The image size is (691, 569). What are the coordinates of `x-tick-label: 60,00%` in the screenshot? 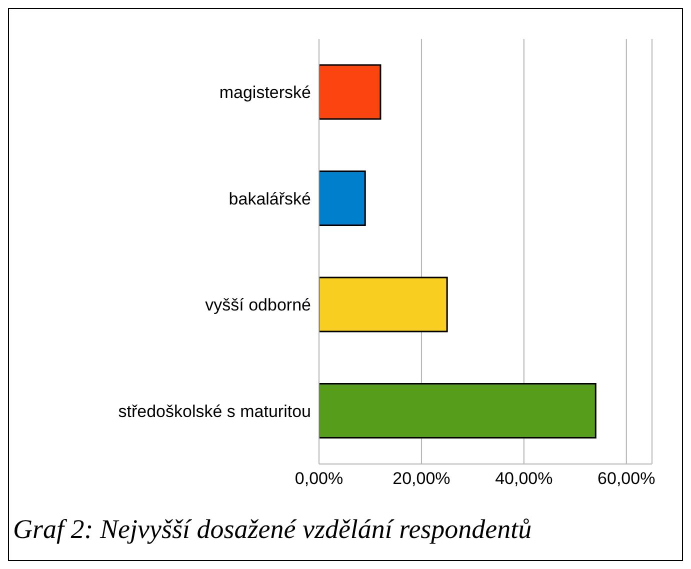 It's located at (627, 478).